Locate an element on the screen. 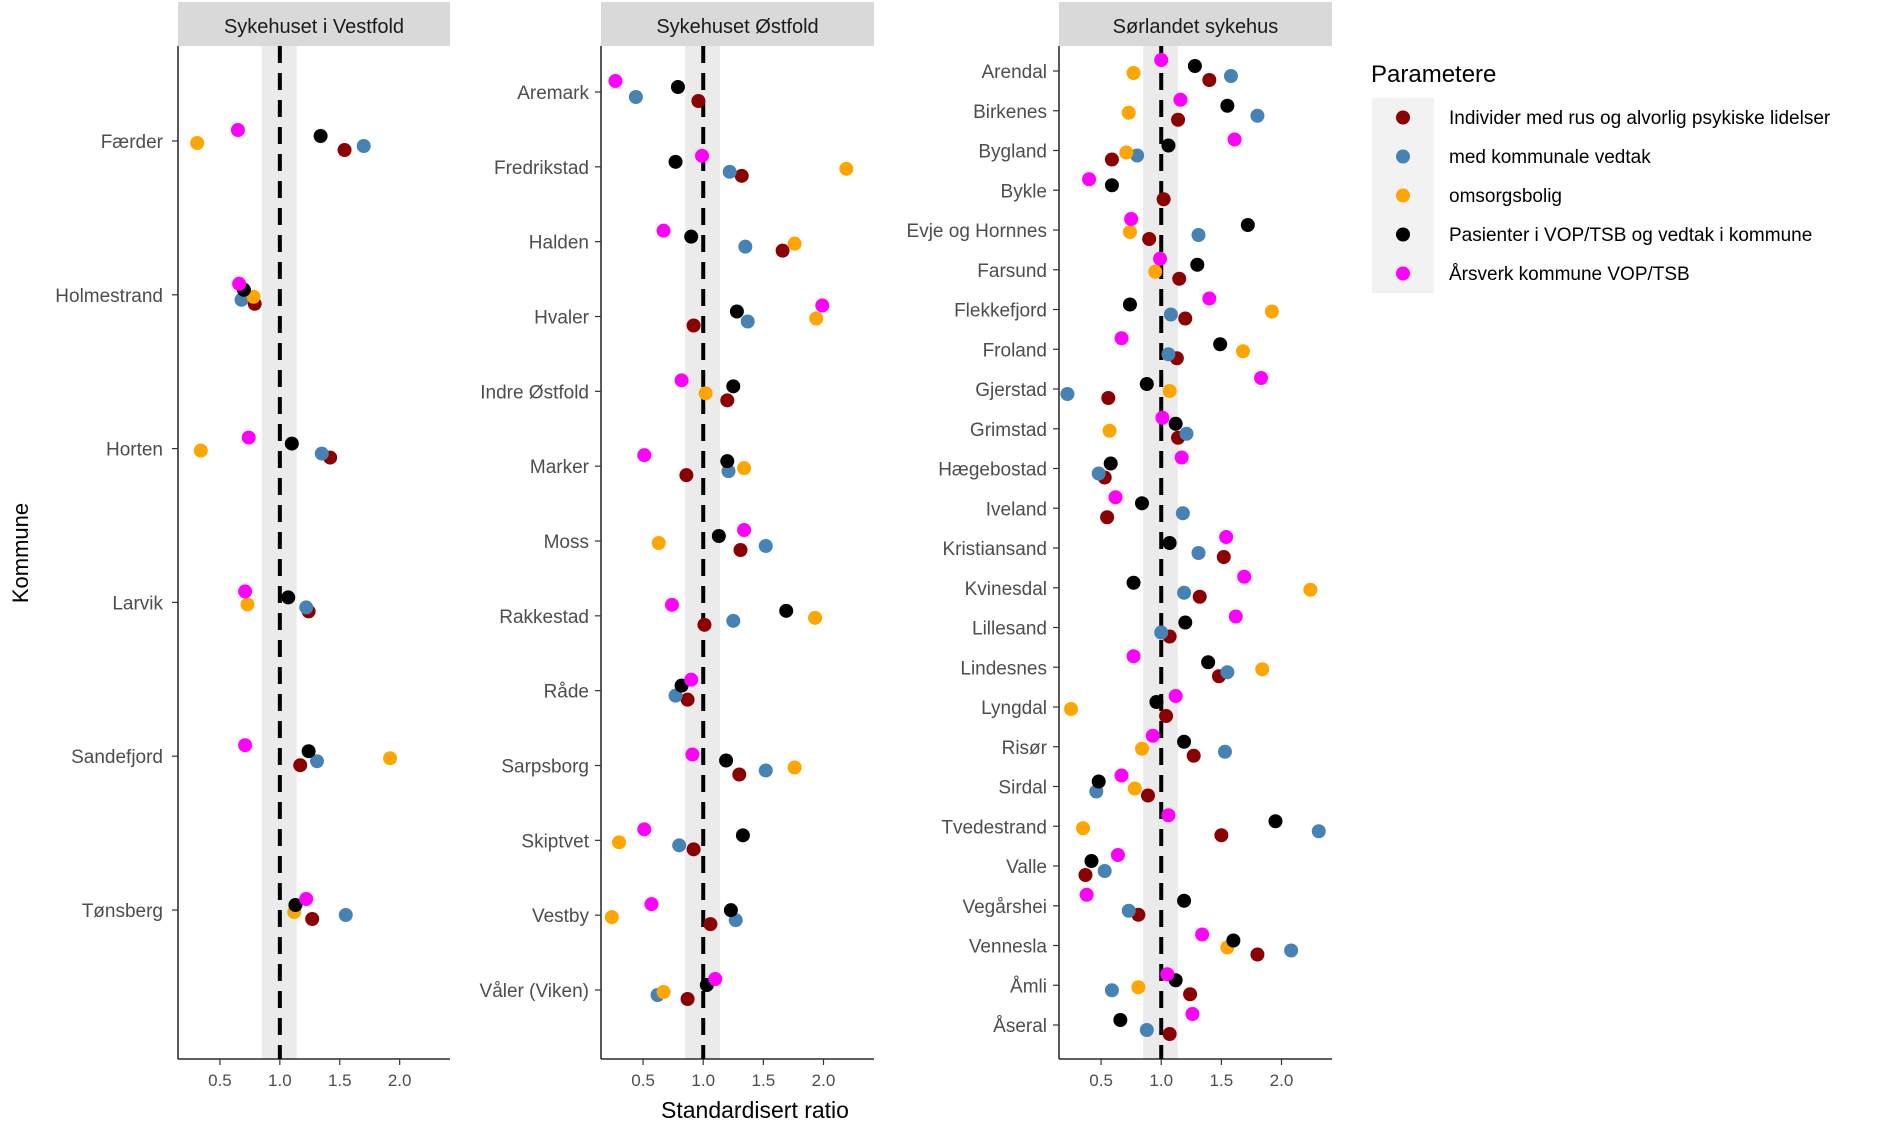  y-tick-label: Aremark is located at coordinates (553, 93).